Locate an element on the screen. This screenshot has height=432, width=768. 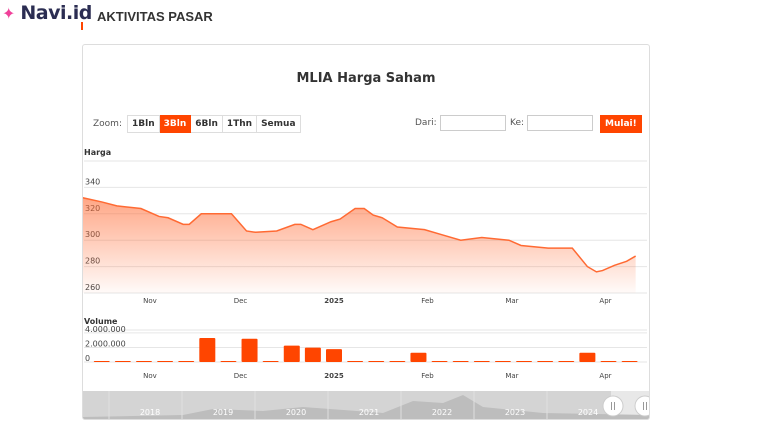
to-range: Ke: is located at coordinates (552, 123).